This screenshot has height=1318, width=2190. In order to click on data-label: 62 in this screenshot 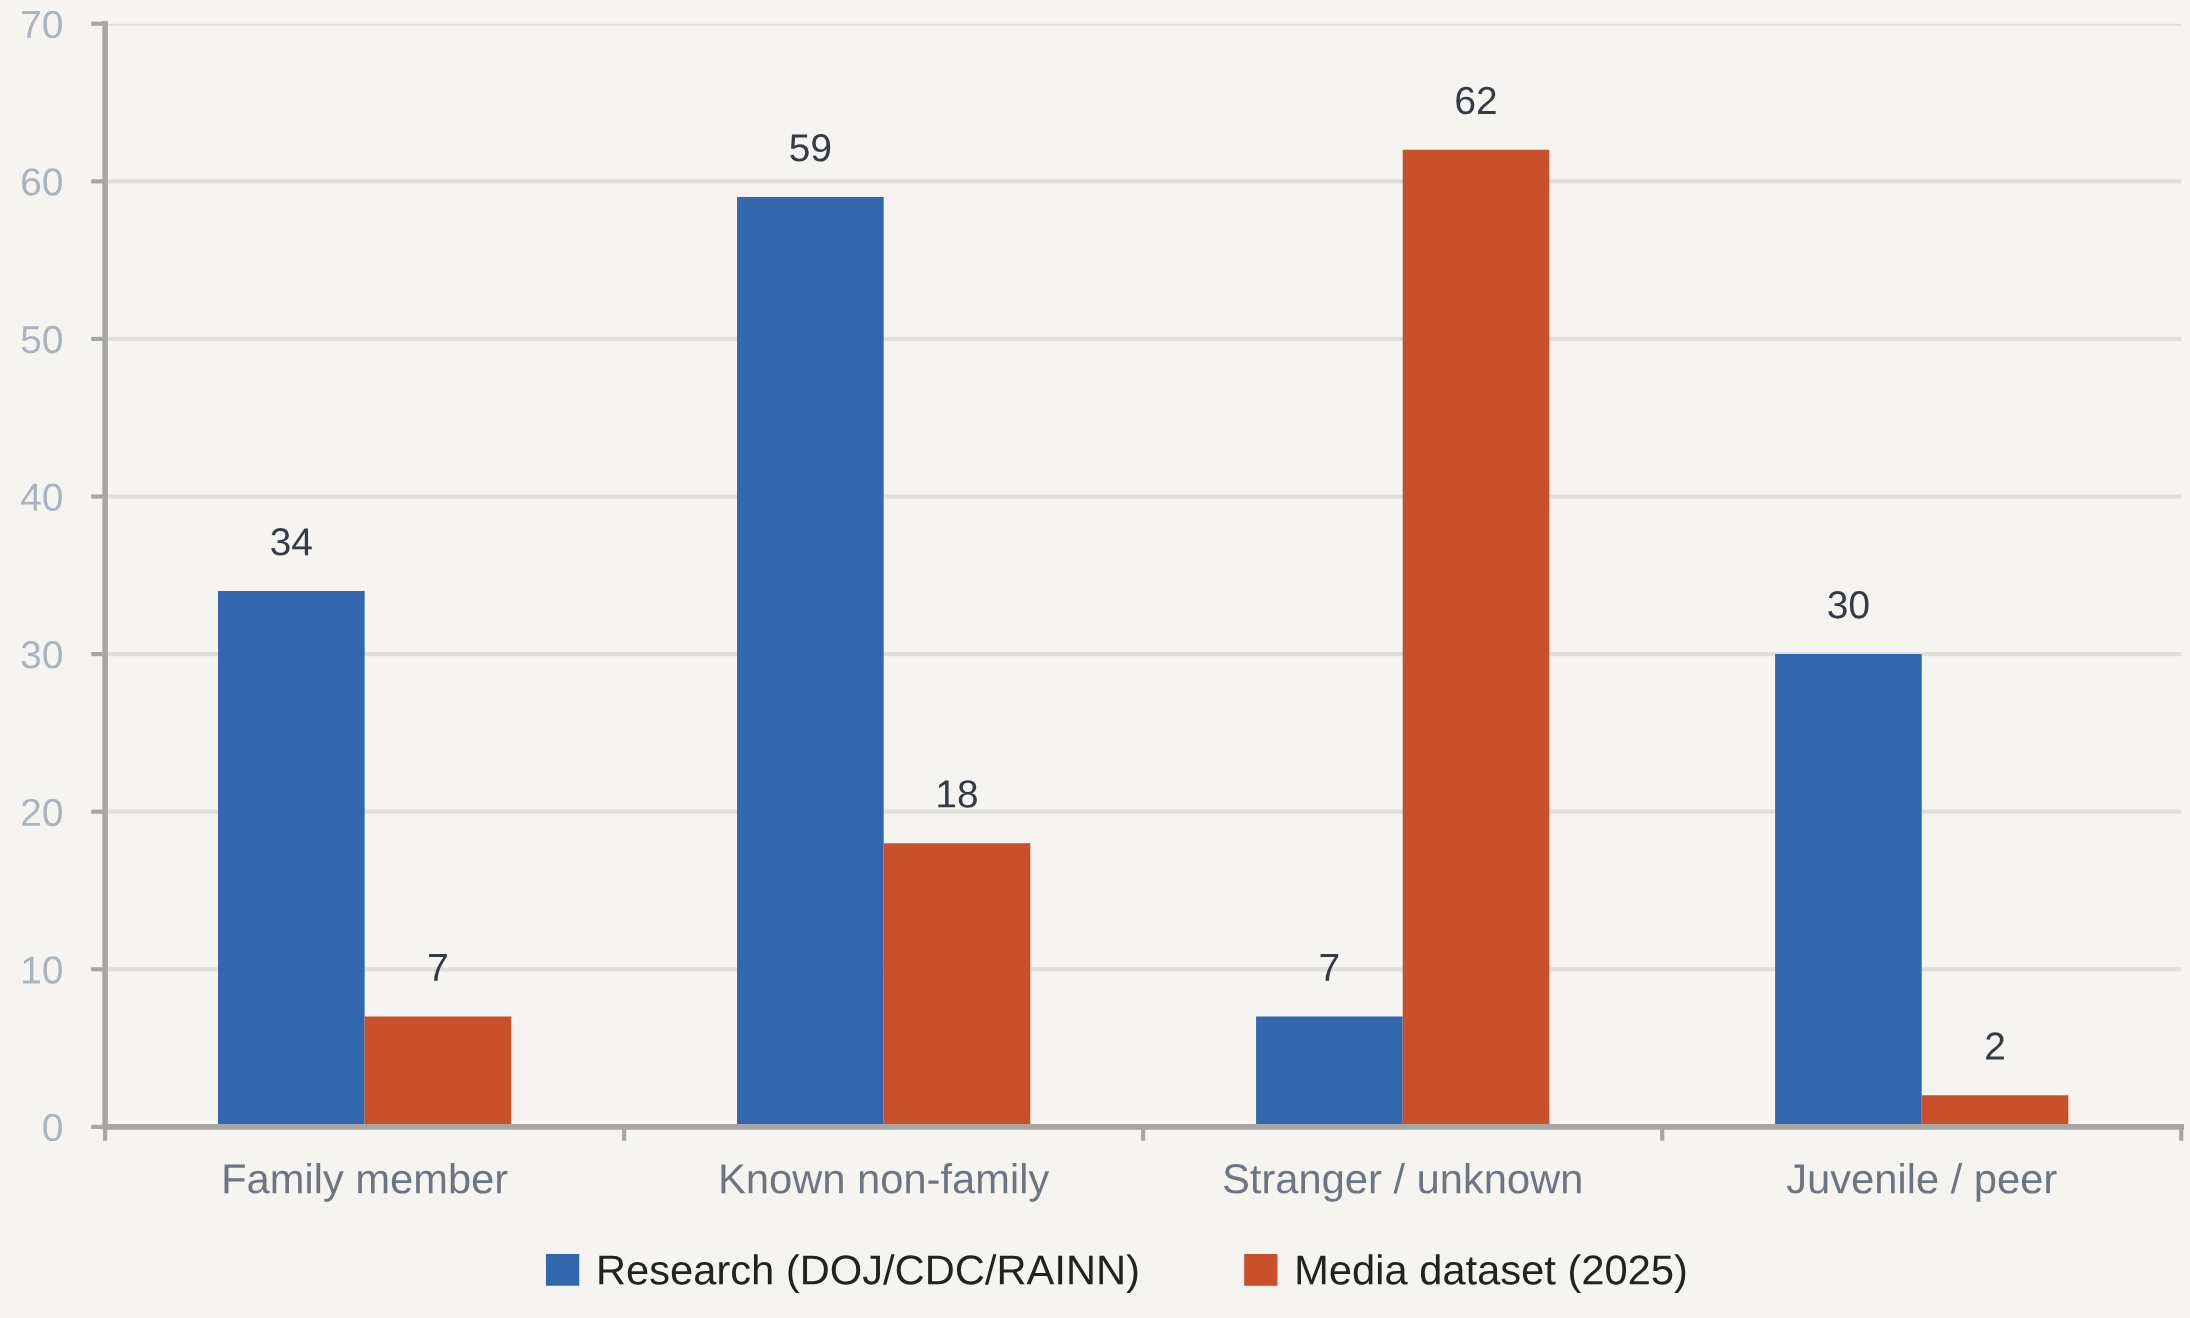, I will do `click(1476, 100)`.